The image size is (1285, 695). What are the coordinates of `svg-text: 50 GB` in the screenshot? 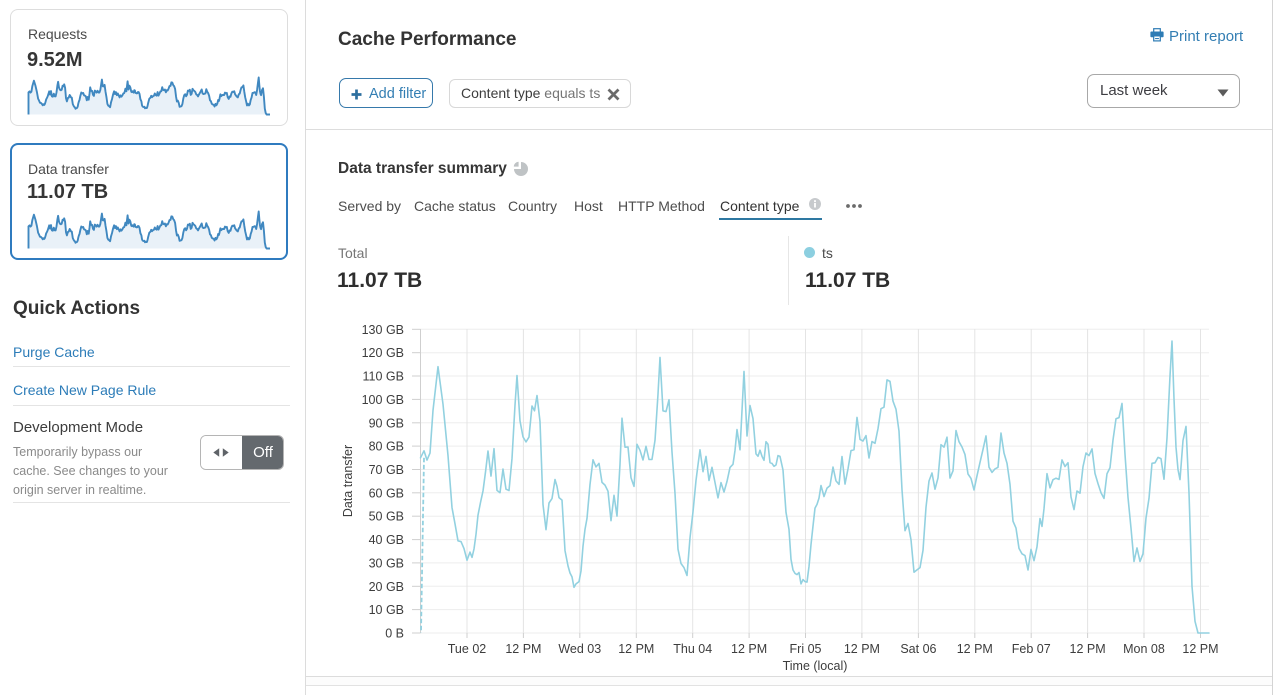 It's located at (386, 517).